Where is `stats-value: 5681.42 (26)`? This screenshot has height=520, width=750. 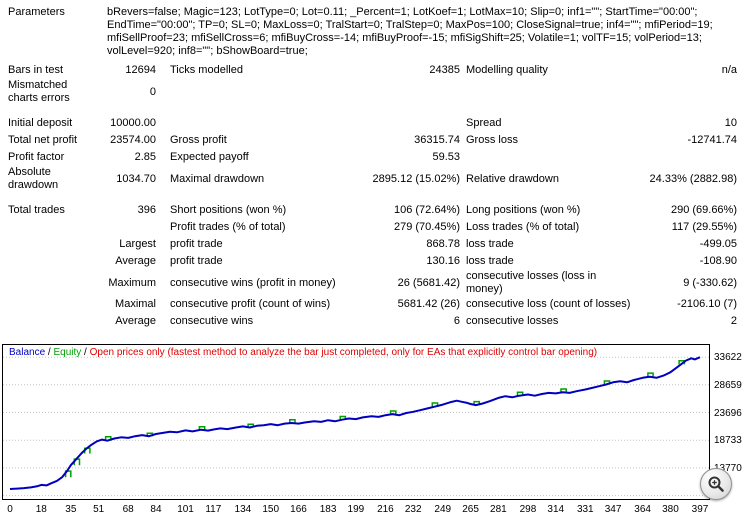
stats-value: 5681.42 (26) is located at coordinates (428, 304).